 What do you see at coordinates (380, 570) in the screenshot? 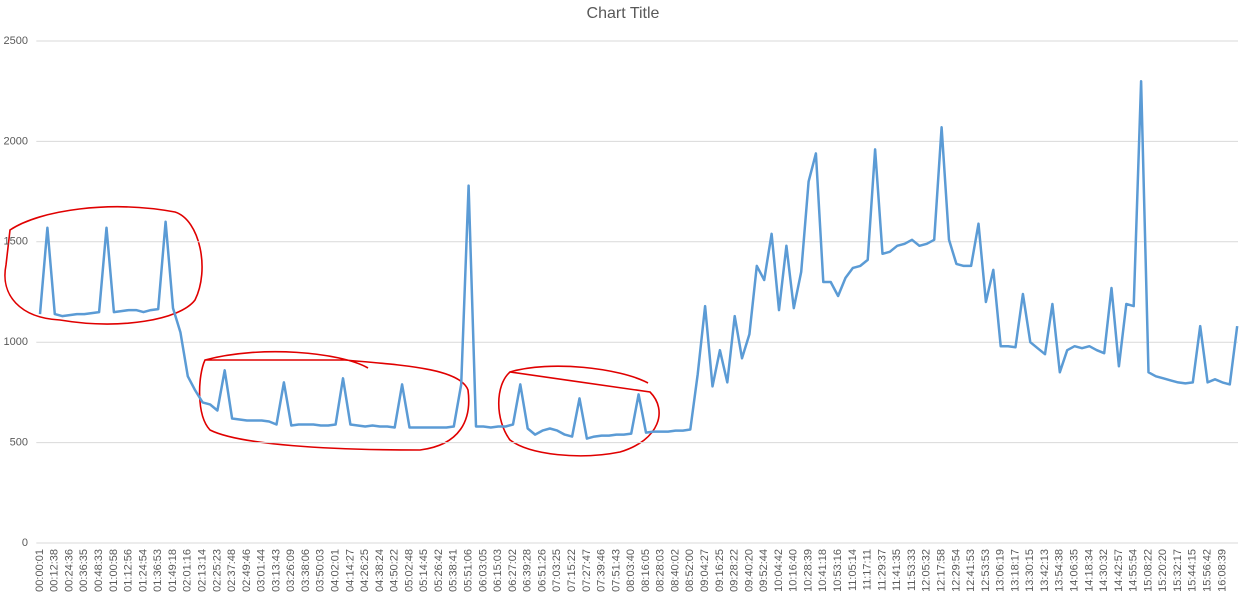
I see `x-tick-label: 04:38:24` at bounding box center [380, 570].